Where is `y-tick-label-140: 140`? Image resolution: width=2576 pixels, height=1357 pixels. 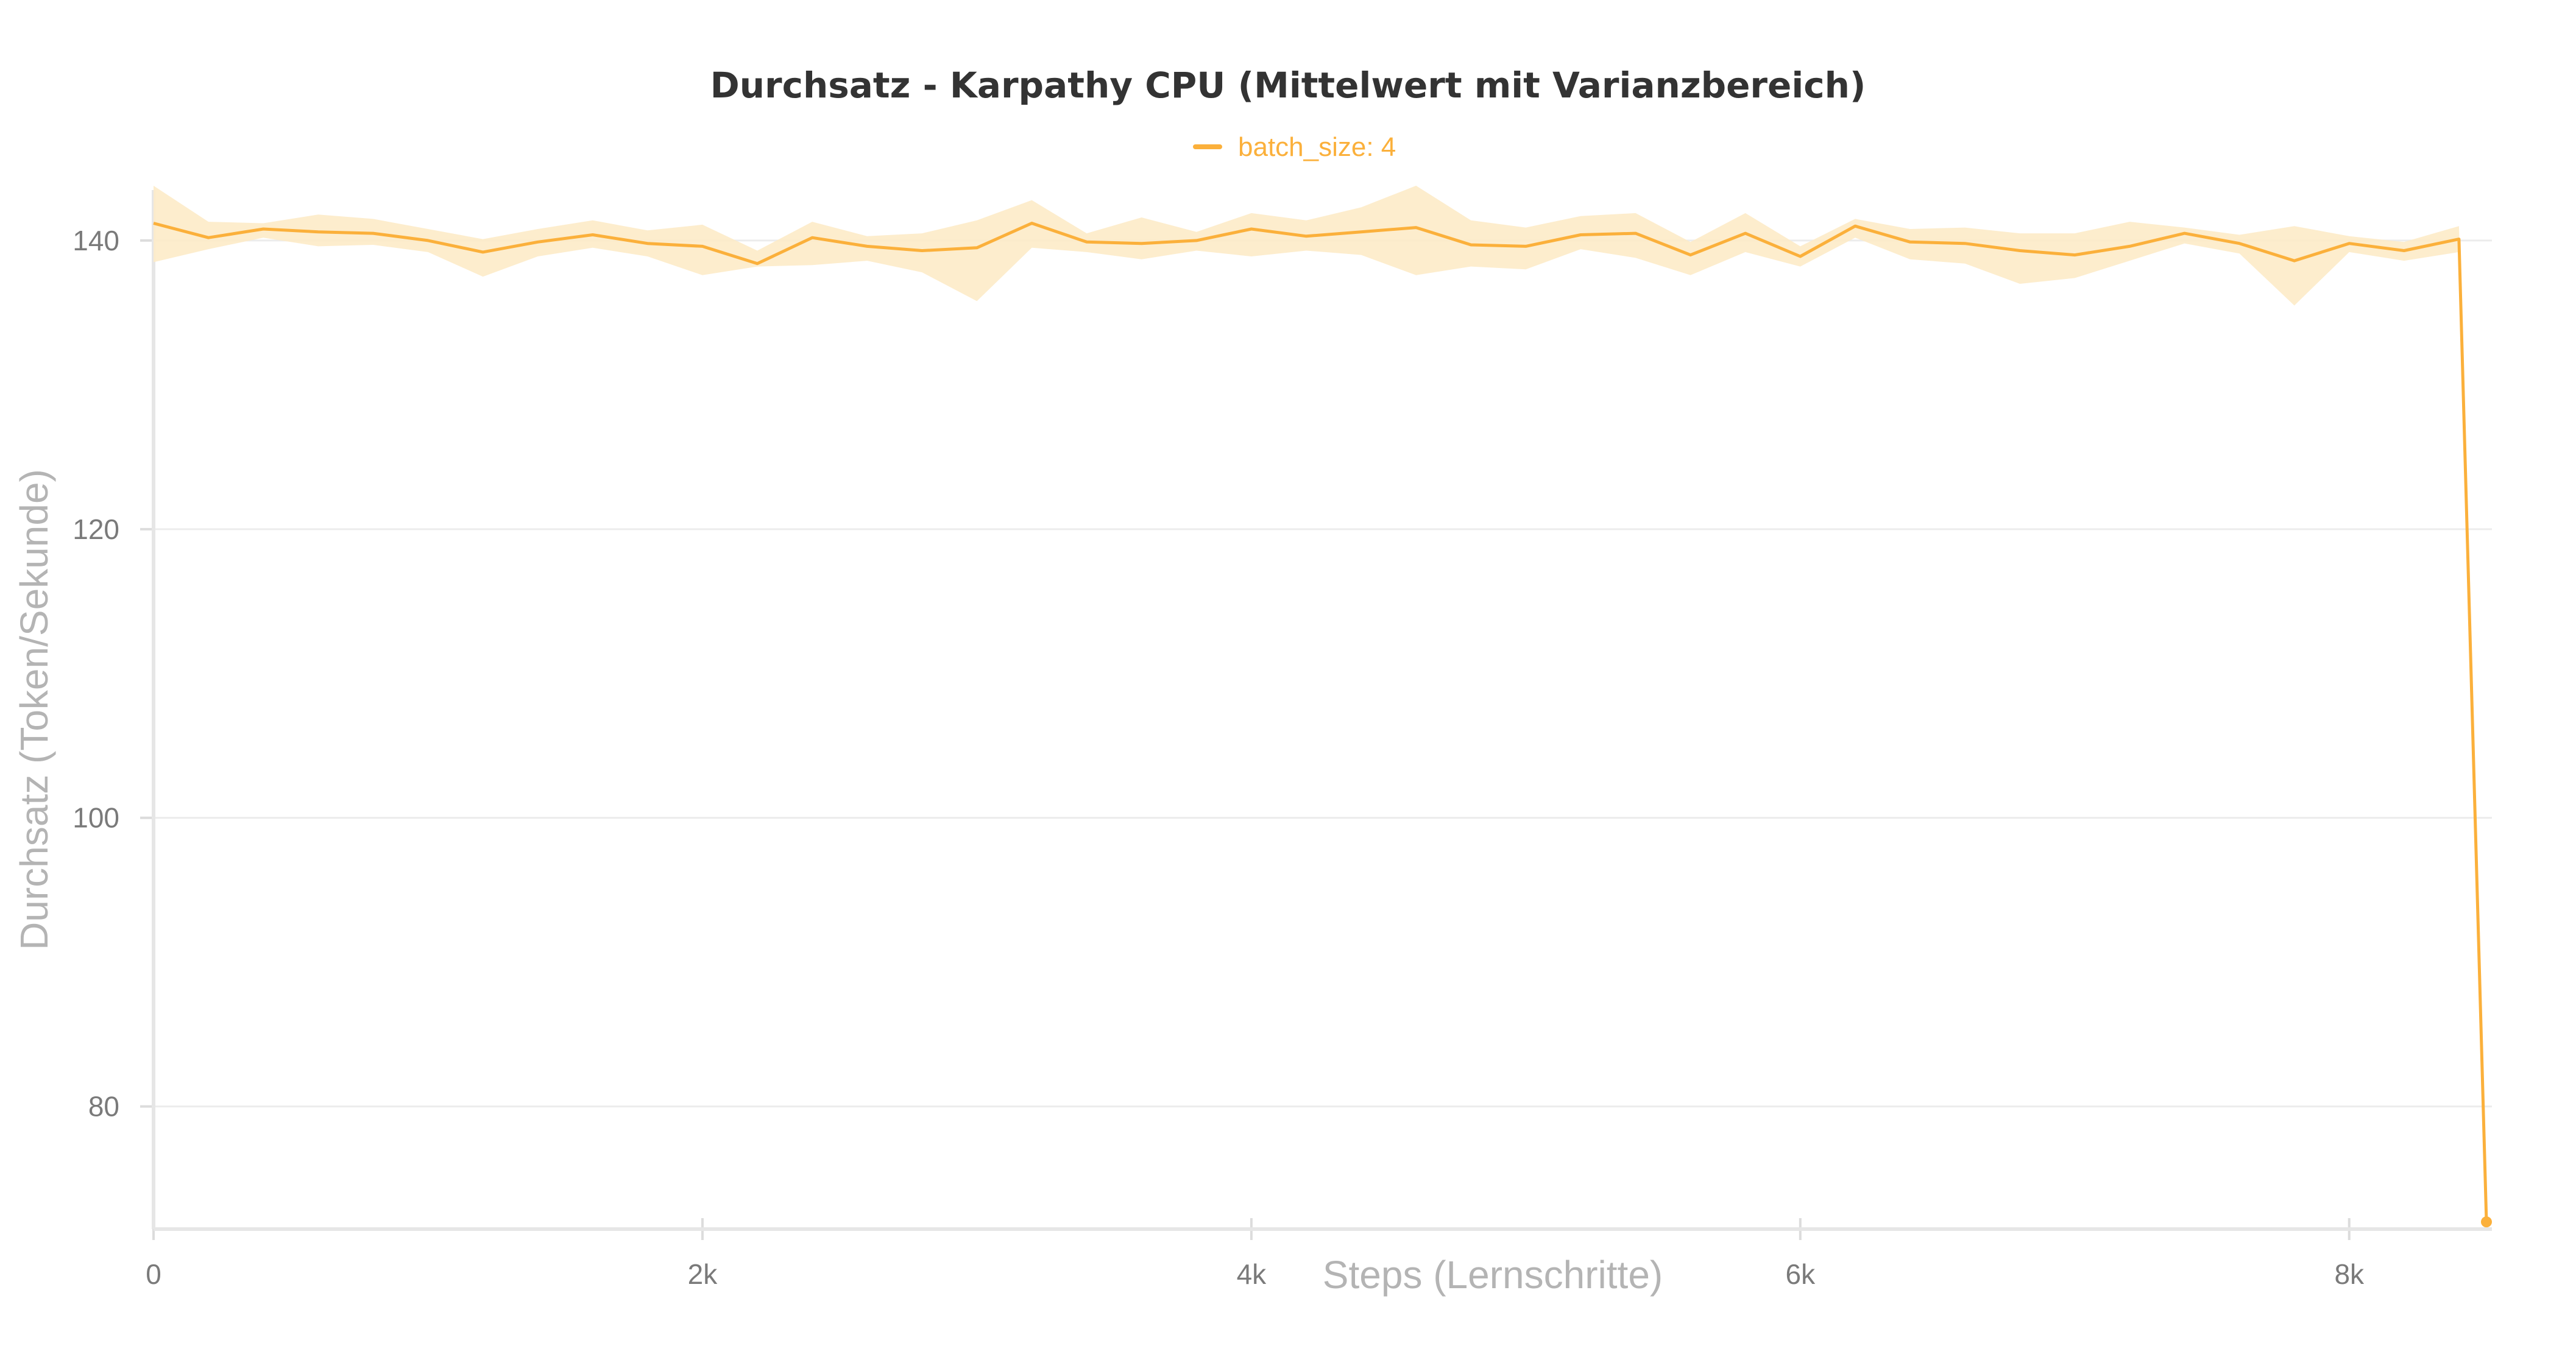 y-tick-label-140: 140 is located at coordinates (96, 240).